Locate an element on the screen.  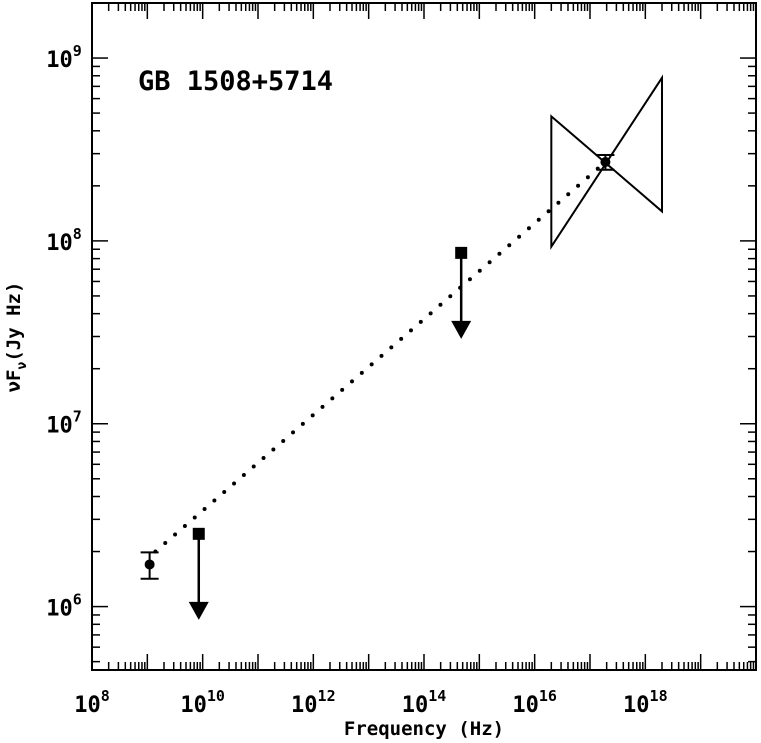
y-tick-exponent: 8 is located at coordinates (77, 234).